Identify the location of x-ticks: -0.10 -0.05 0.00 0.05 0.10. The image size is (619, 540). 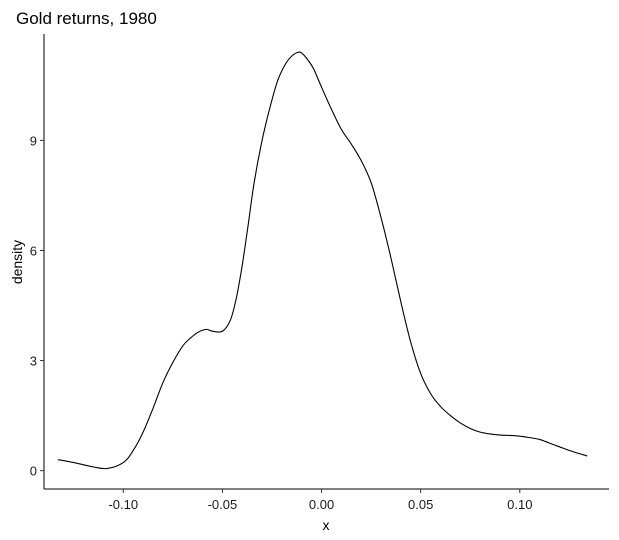
(320, 500).